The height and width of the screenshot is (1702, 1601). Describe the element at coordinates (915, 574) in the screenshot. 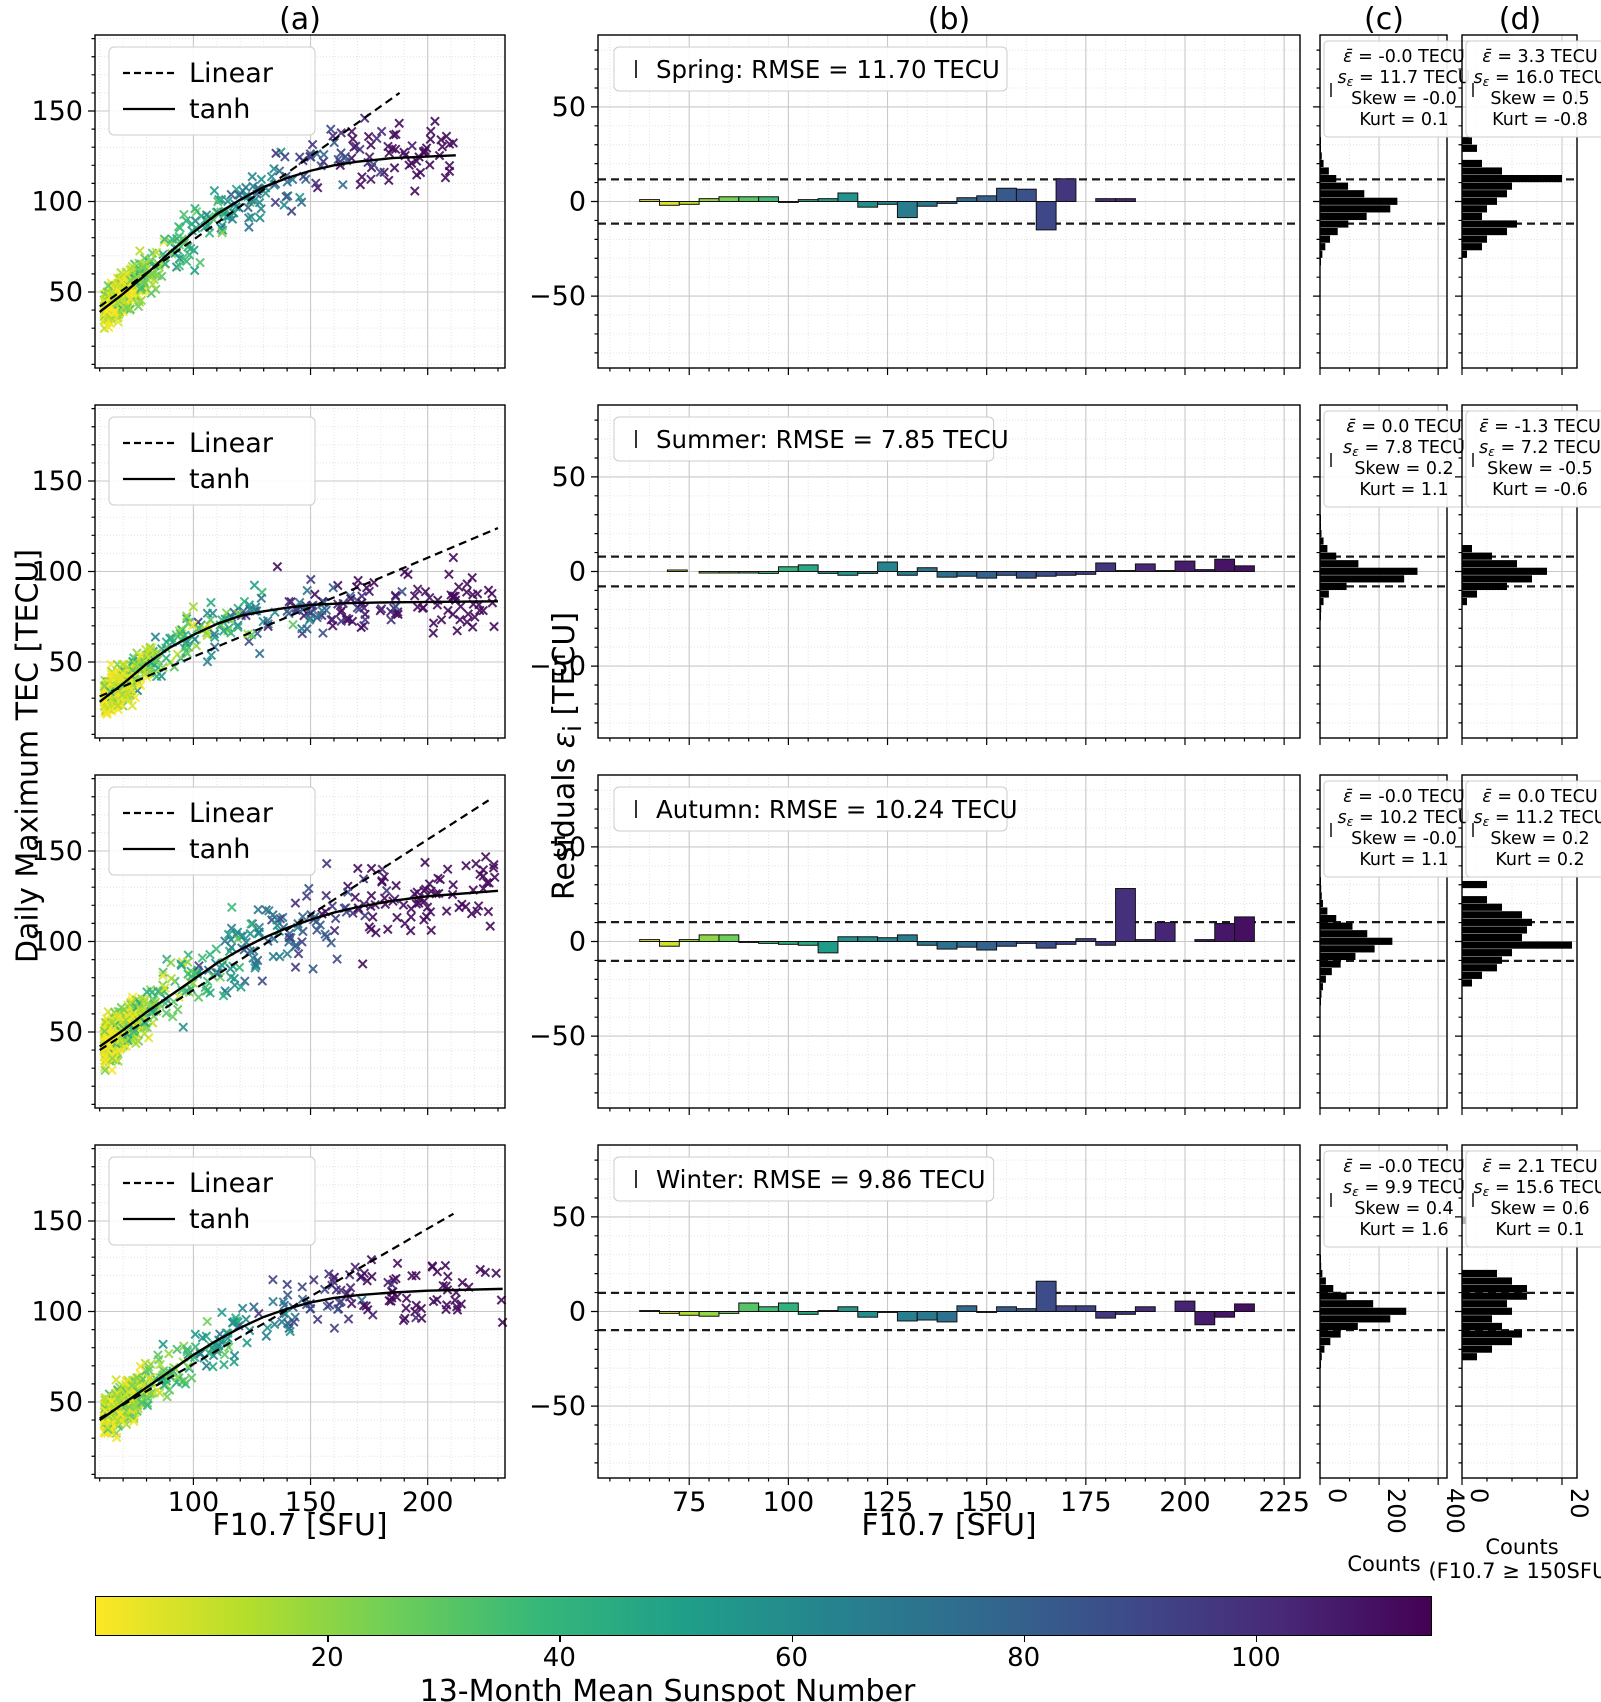

I see `residual-panel-summer: −50 0 50 Summer: RMSE = 7.85 TECU` at that location.